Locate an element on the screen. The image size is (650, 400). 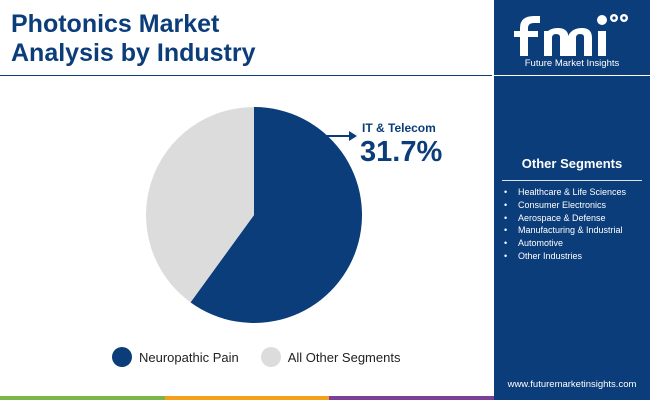
fmi-logo-icon is located at coordinates (571, 35).